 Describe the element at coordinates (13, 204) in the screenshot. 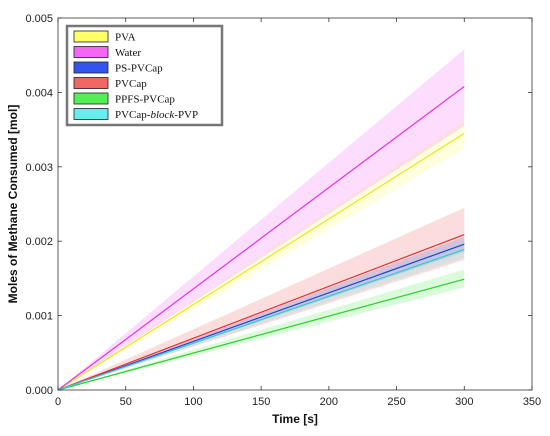

I see `y-axis-title: Moles of Methane Consumed [mol]` at that location.